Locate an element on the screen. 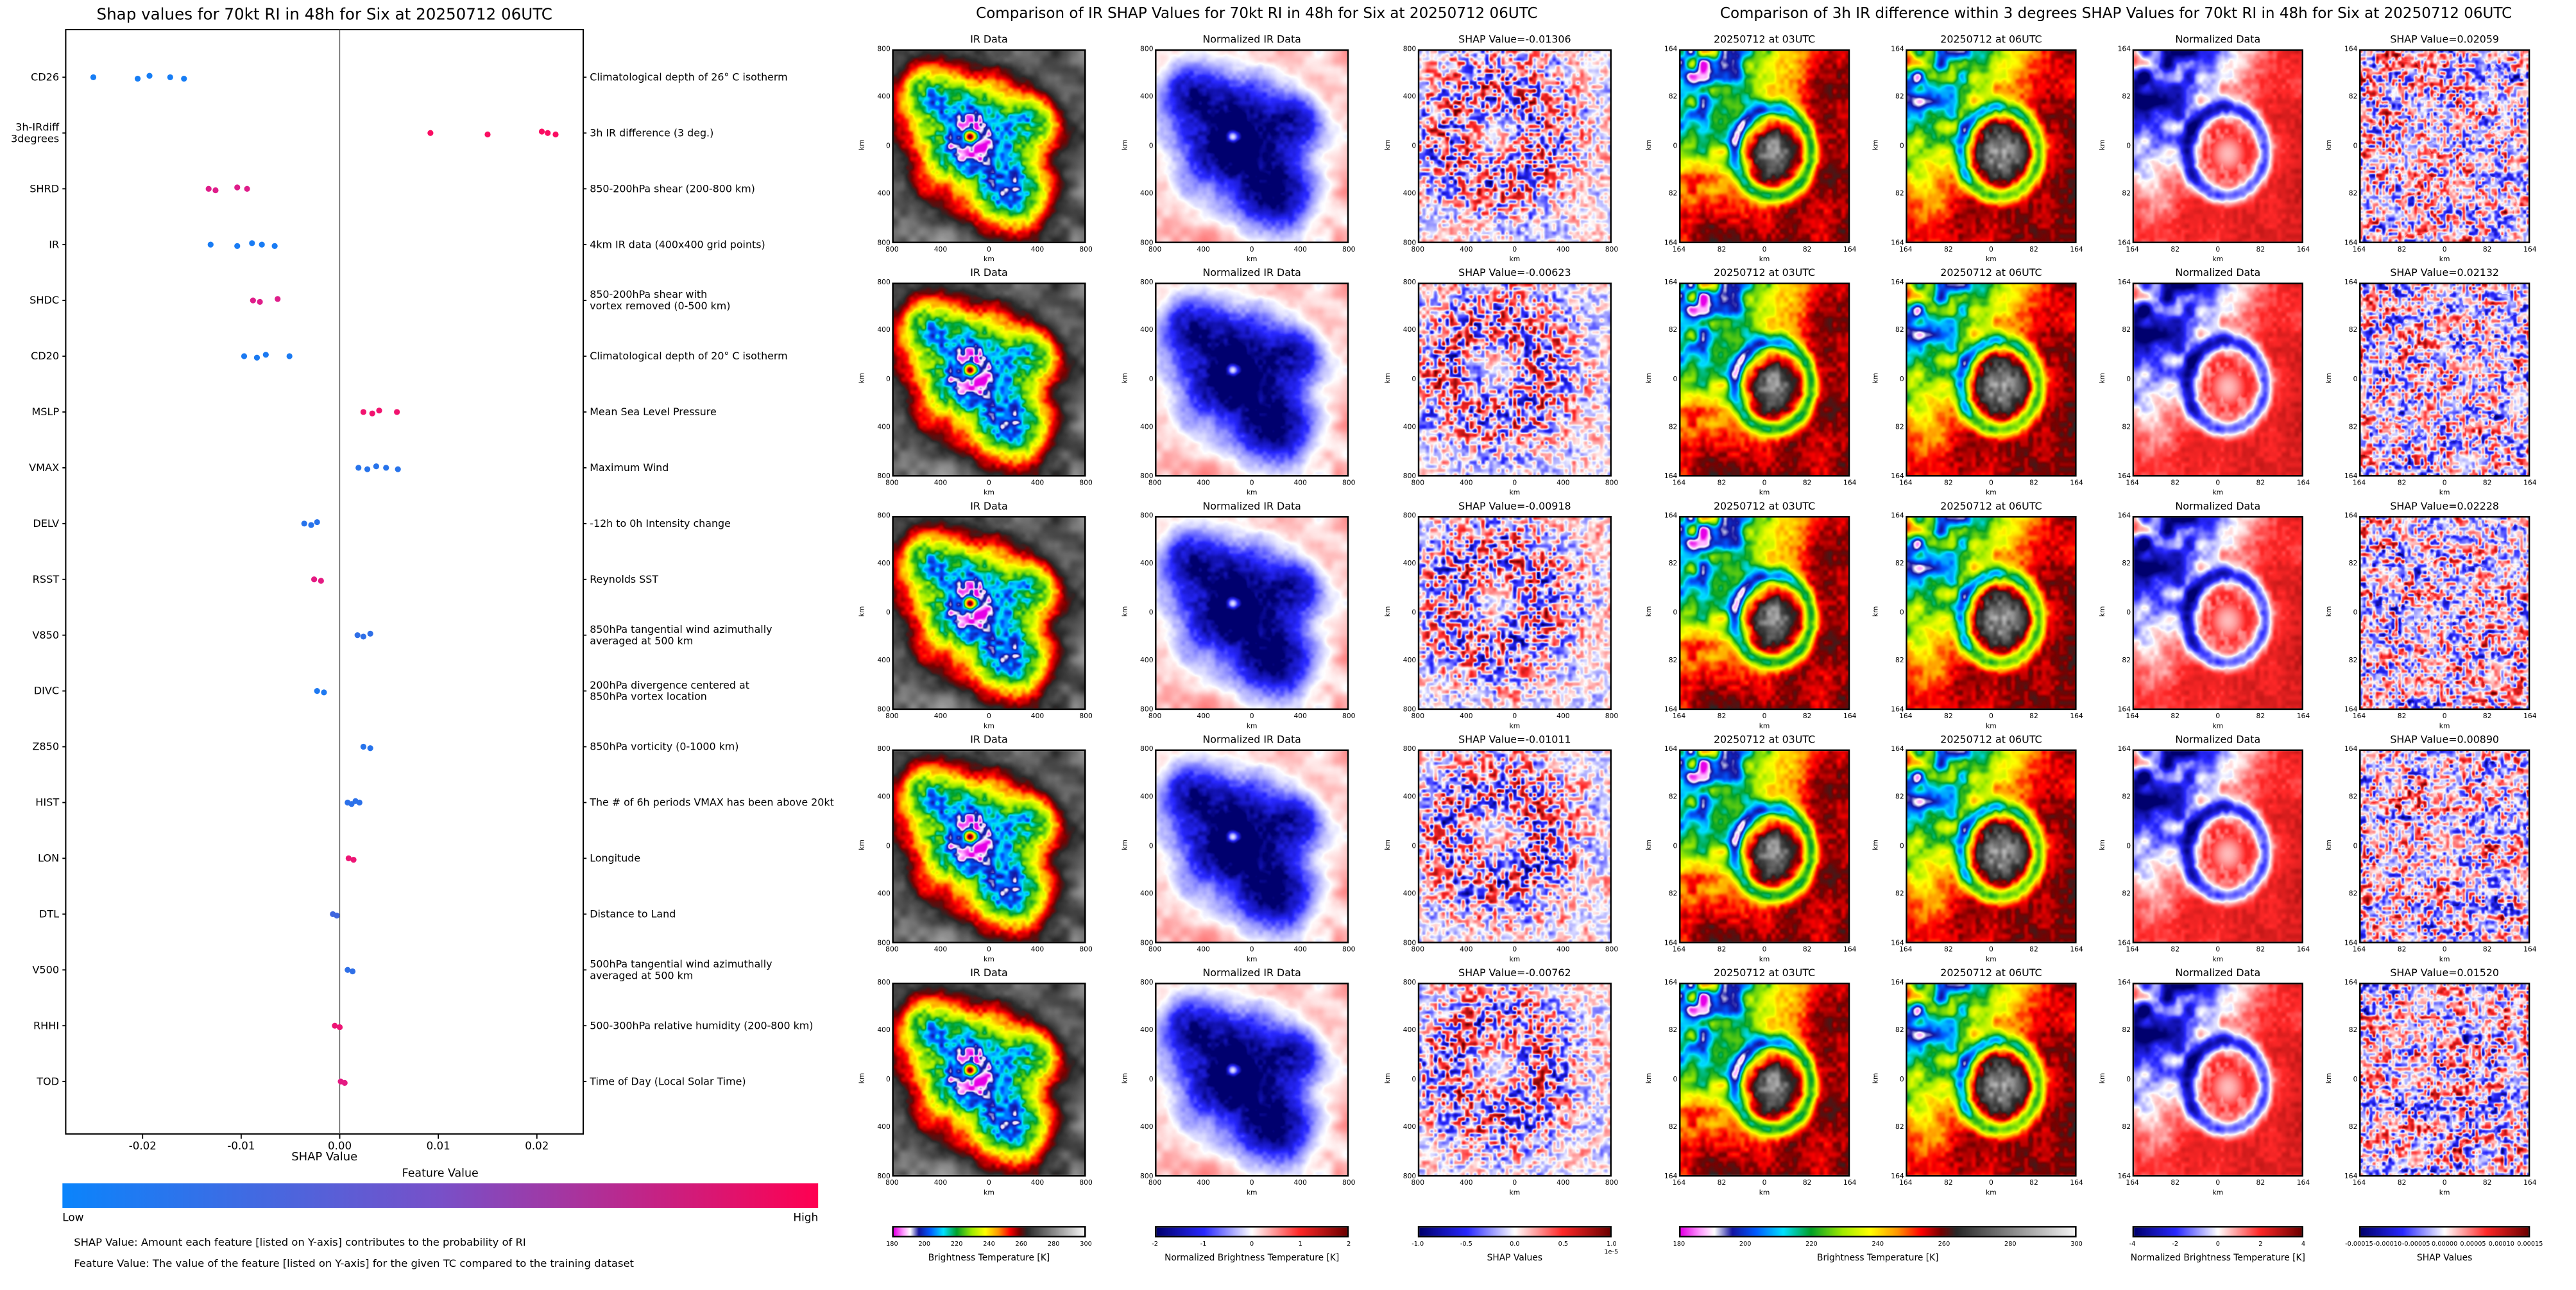 Image resolution: width=2576 pixels, height=1290 pixels. brightness-temperature-k--colorbar is located at coordinates (1877, 1232).